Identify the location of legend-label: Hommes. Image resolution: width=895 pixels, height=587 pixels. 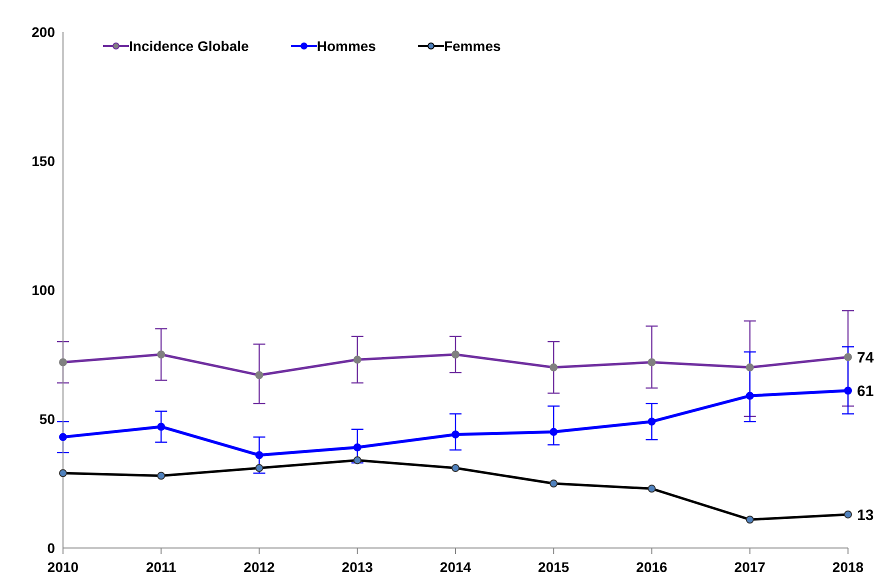
(346, 46).